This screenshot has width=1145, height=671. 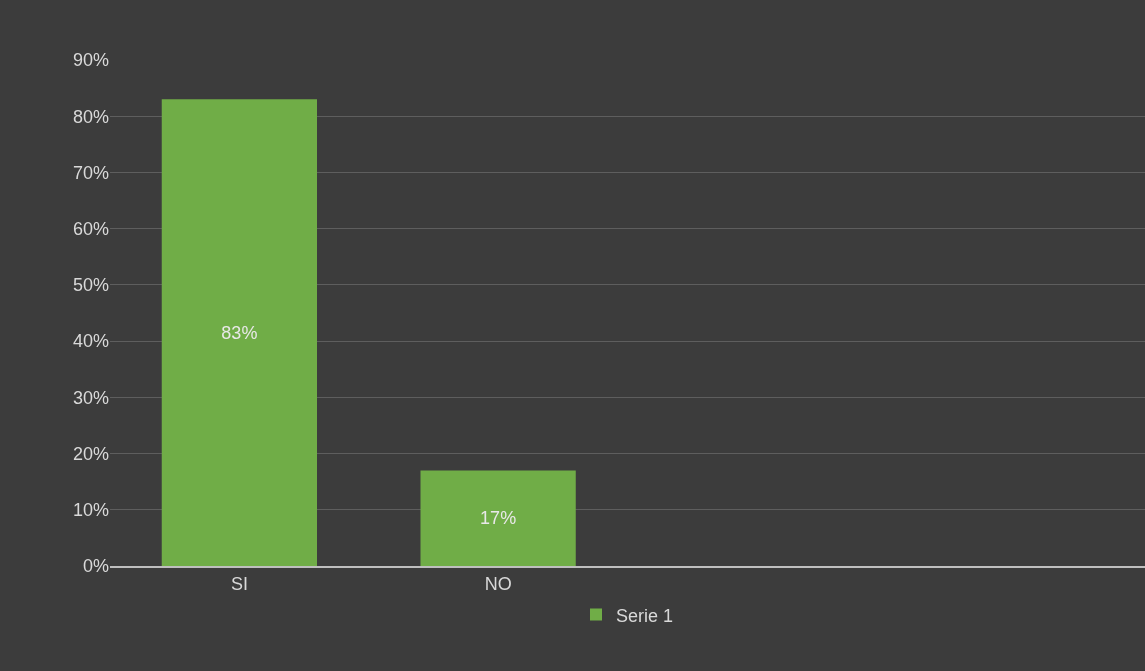 I want to click on y-tick-label: 10%, so click(x=90, y=510).